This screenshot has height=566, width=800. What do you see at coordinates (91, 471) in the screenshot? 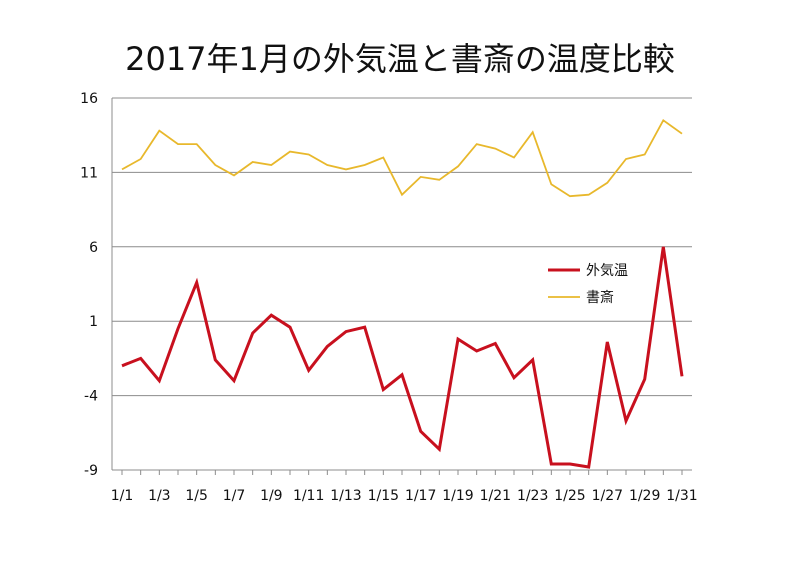
I see `y-tick-label: -9` at bounding box center [91, 471].